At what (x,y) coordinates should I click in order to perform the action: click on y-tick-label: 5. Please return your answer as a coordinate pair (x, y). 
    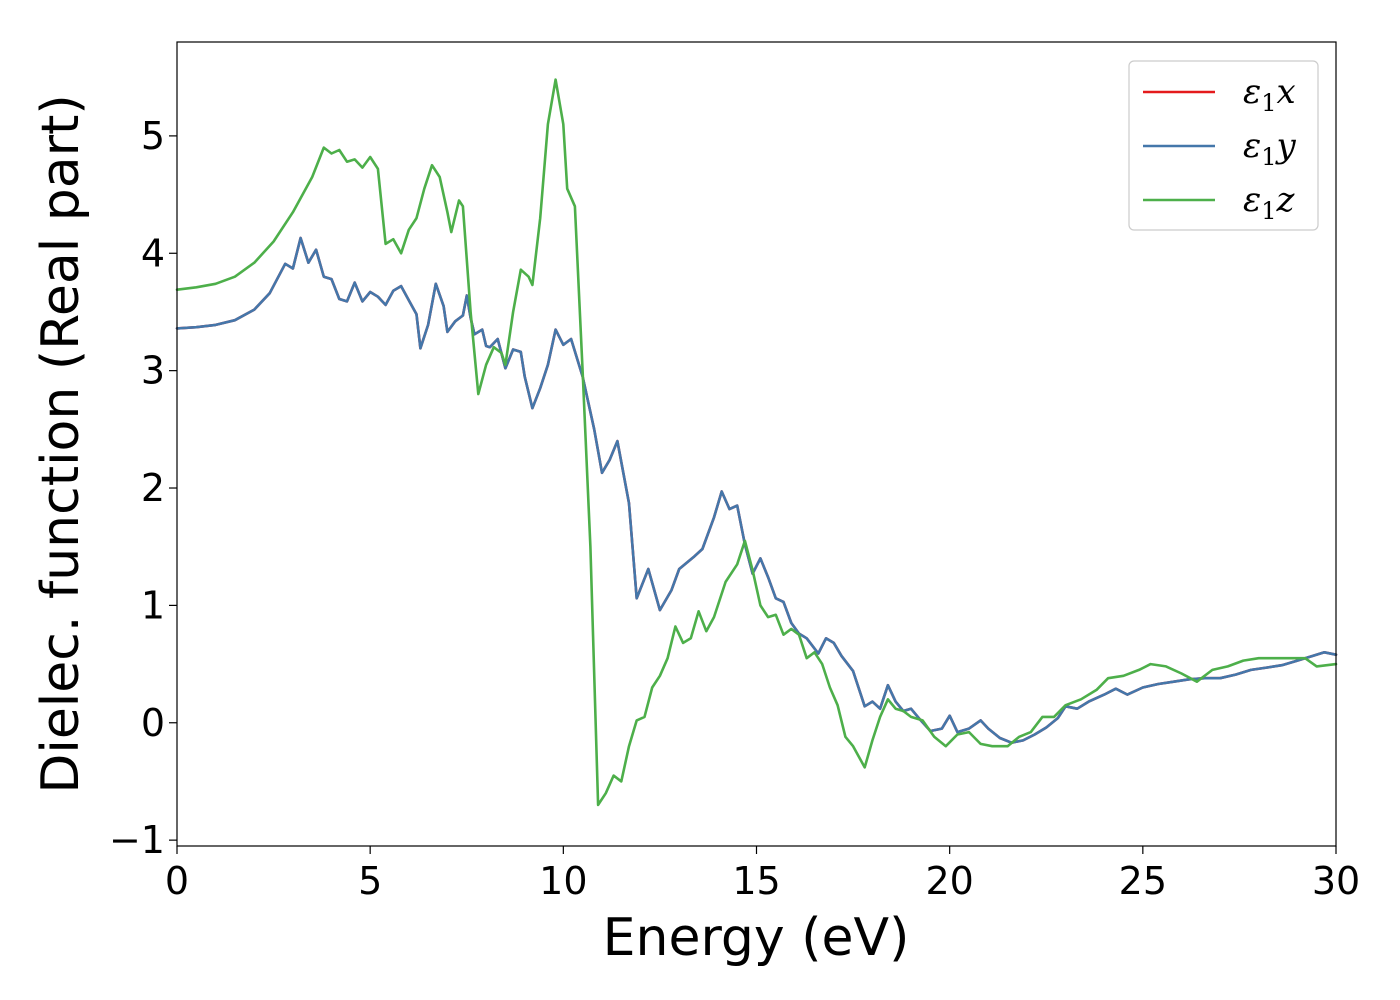
    Looking at the image, I should click on (153, 136).